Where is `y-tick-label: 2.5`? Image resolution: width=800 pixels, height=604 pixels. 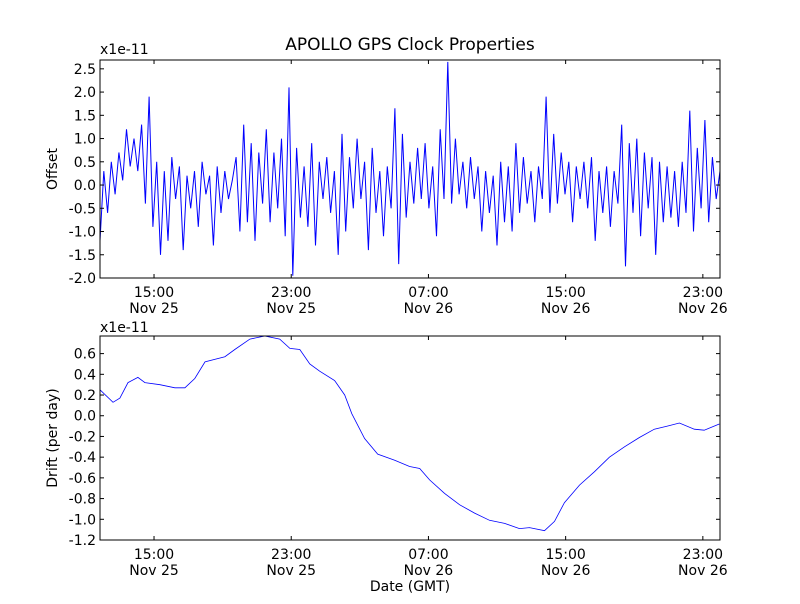
y-tick-label: 2.5 is located at coordinates (85, 70).